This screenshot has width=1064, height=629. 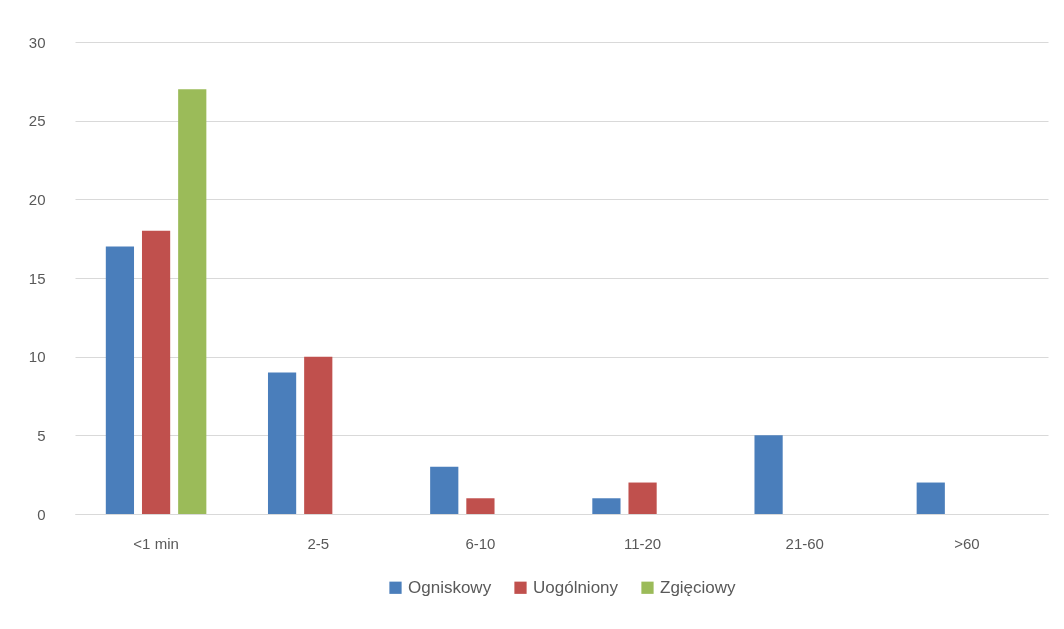 I want to click on x-tick-label: 11-20, so click(x=642, y=543).